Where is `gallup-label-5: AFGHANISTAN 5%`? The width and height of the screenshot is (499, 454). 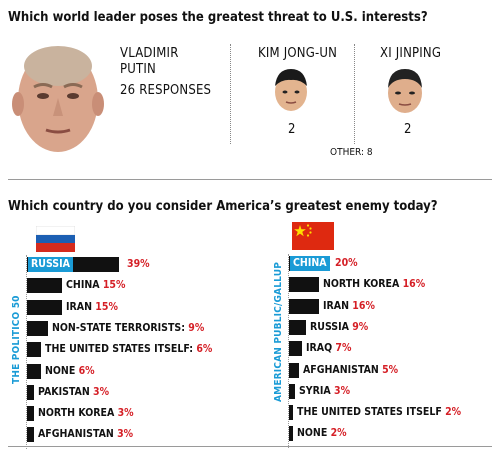 gallup-label-5: AFGHANISTAN 5% is located at coordinates (350, 370).